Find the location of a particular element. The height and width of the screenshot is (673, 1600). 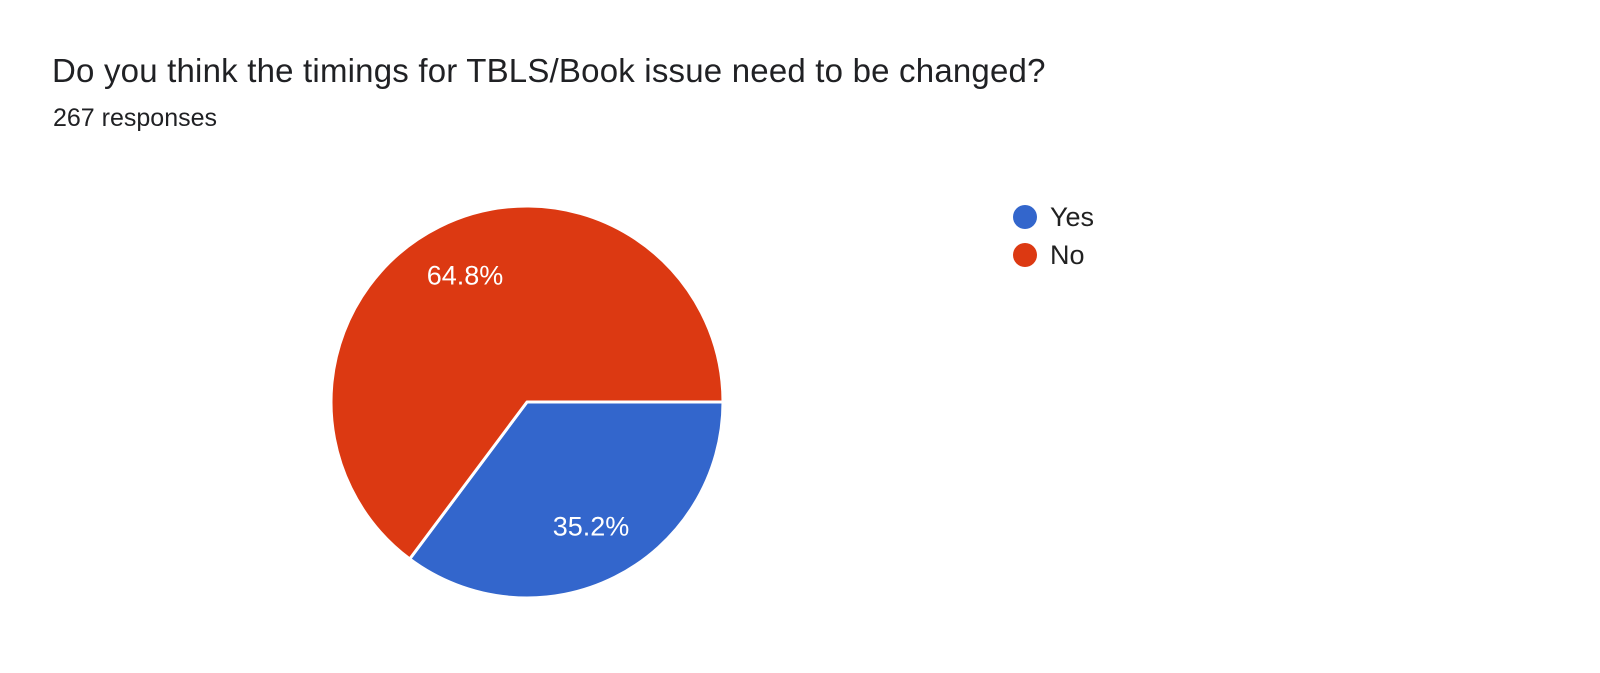

legend-label-no: No is located at coordinates (1067, 254).